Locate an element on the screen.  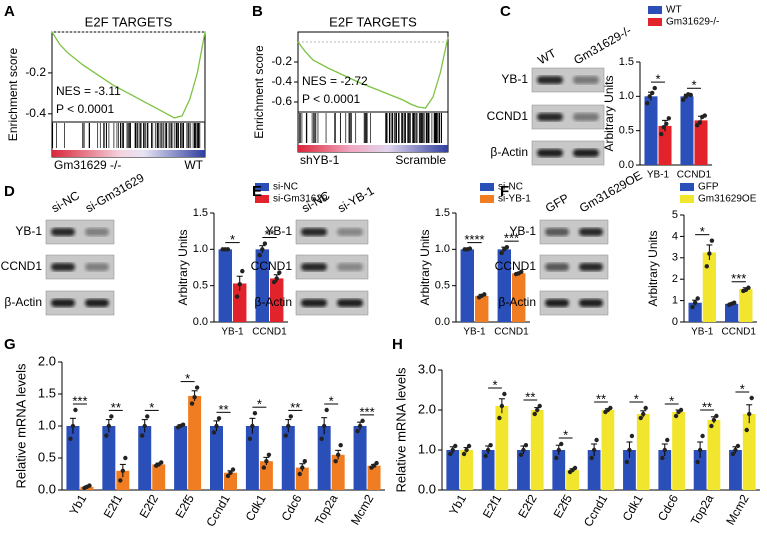
blot-column-label: si-NC is located at coordinates (315, 201).